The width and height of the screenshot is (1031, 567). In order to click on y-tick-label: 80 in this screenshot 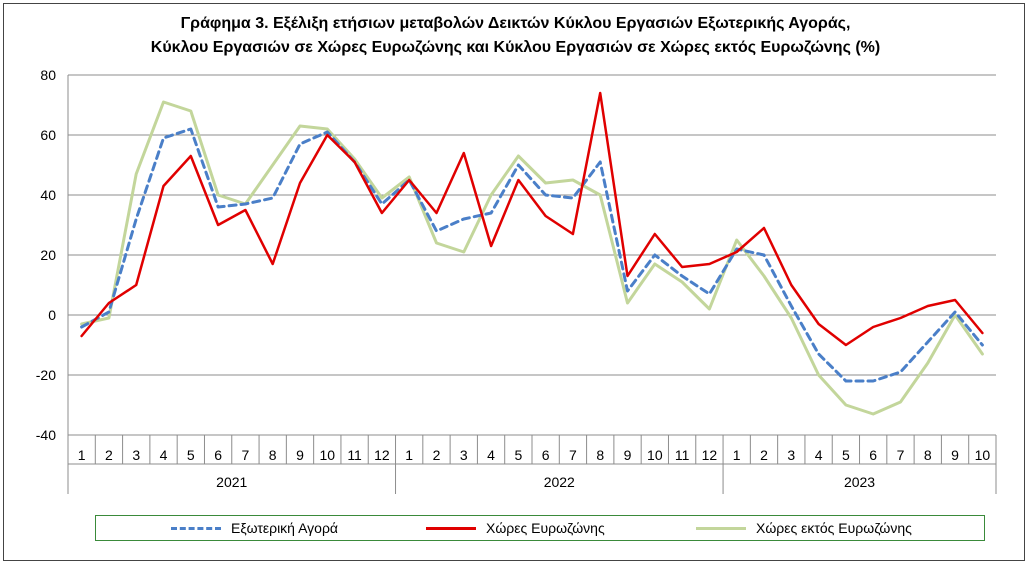, I will do `click(48, 75)`.